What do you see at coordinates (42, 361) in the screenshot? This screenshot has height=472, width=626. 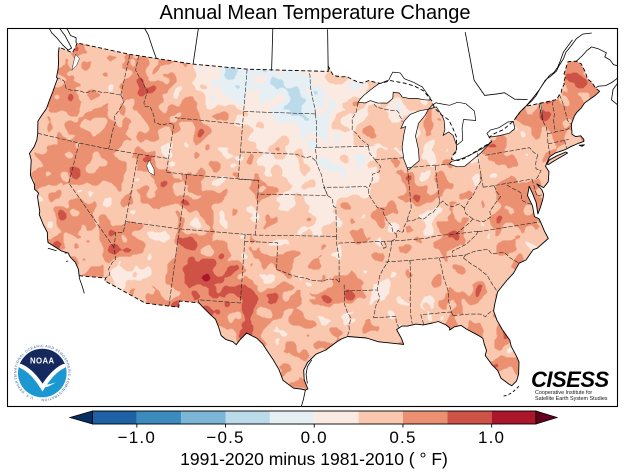 I see `svg-text: NOAA` at bounding box center [42, 361].